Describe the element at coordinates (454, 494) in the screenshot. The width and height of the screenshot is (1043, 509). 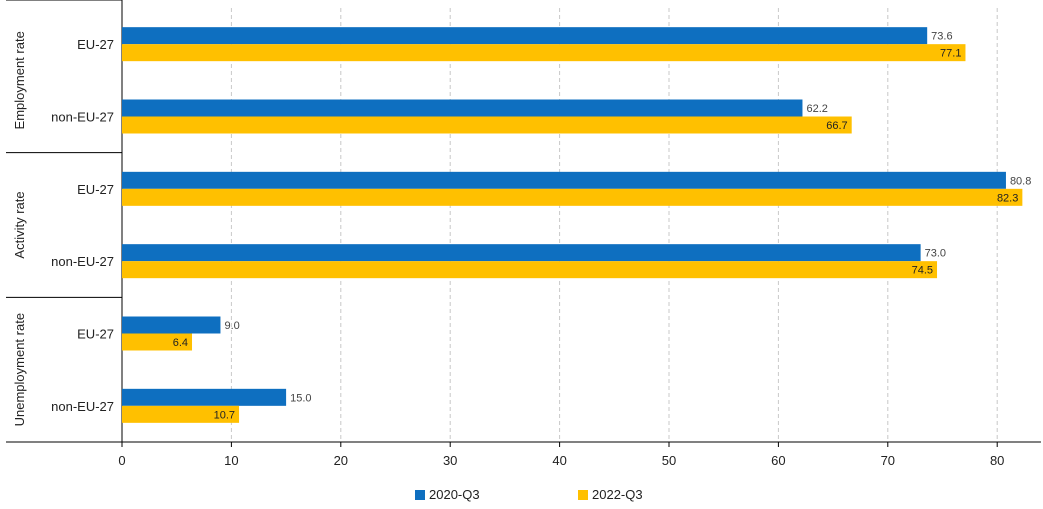
I see `legend-label-2020-q3: 2020-Q3` at that location.